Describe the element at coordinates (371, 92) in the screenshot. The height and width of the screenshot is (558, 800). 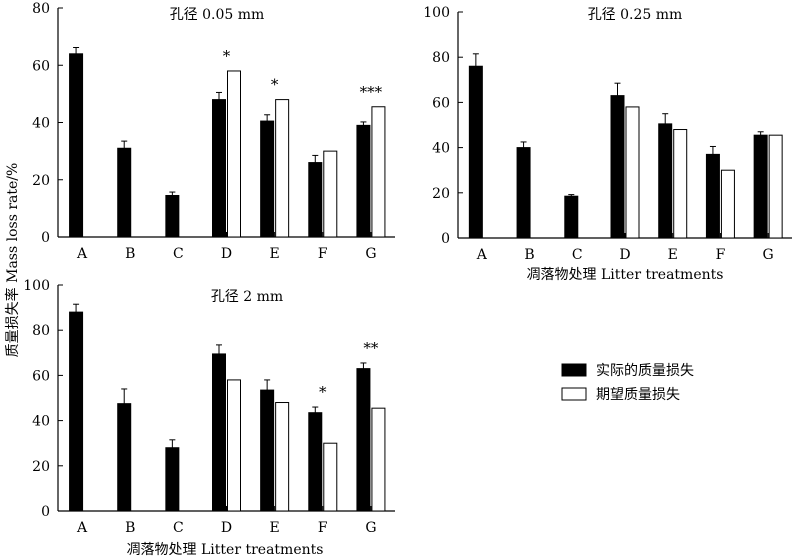
I see `significance-marker: ***` at that location.